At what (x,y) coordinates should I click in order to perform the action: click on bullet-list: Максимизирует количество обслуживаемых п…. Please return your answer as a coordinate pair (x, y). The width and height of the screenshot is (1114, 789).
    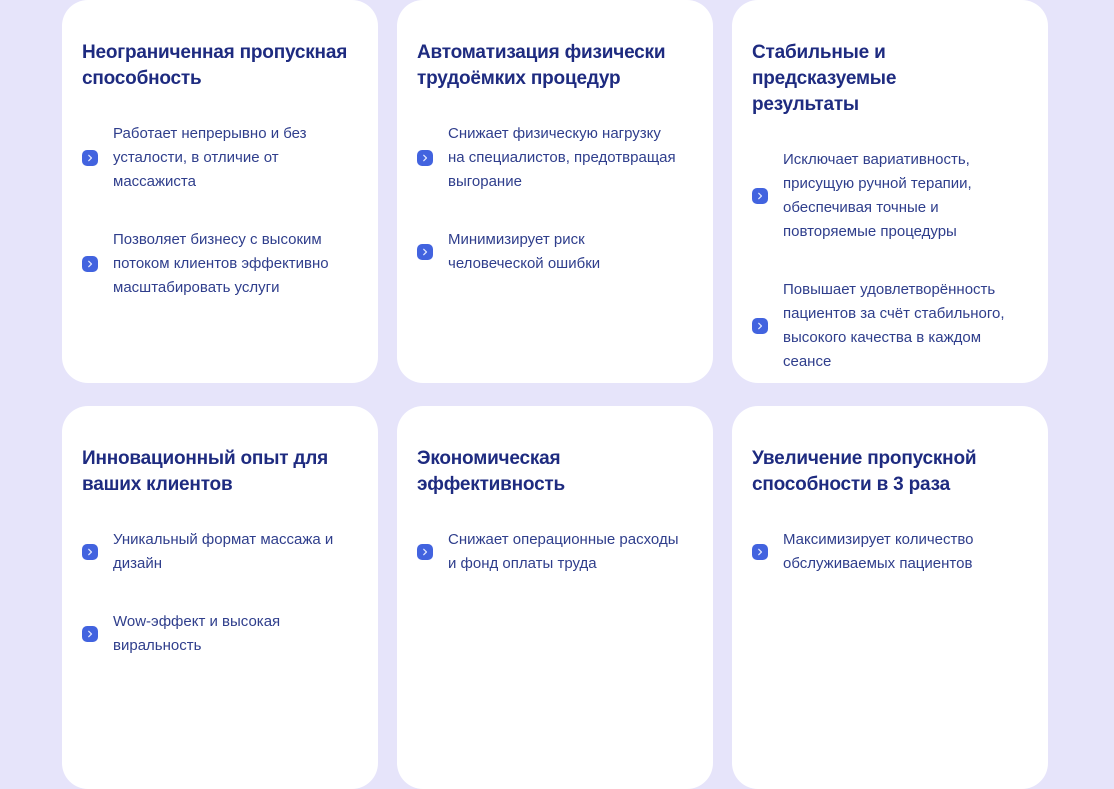
    Looking at the image, I should click on (890, 552).